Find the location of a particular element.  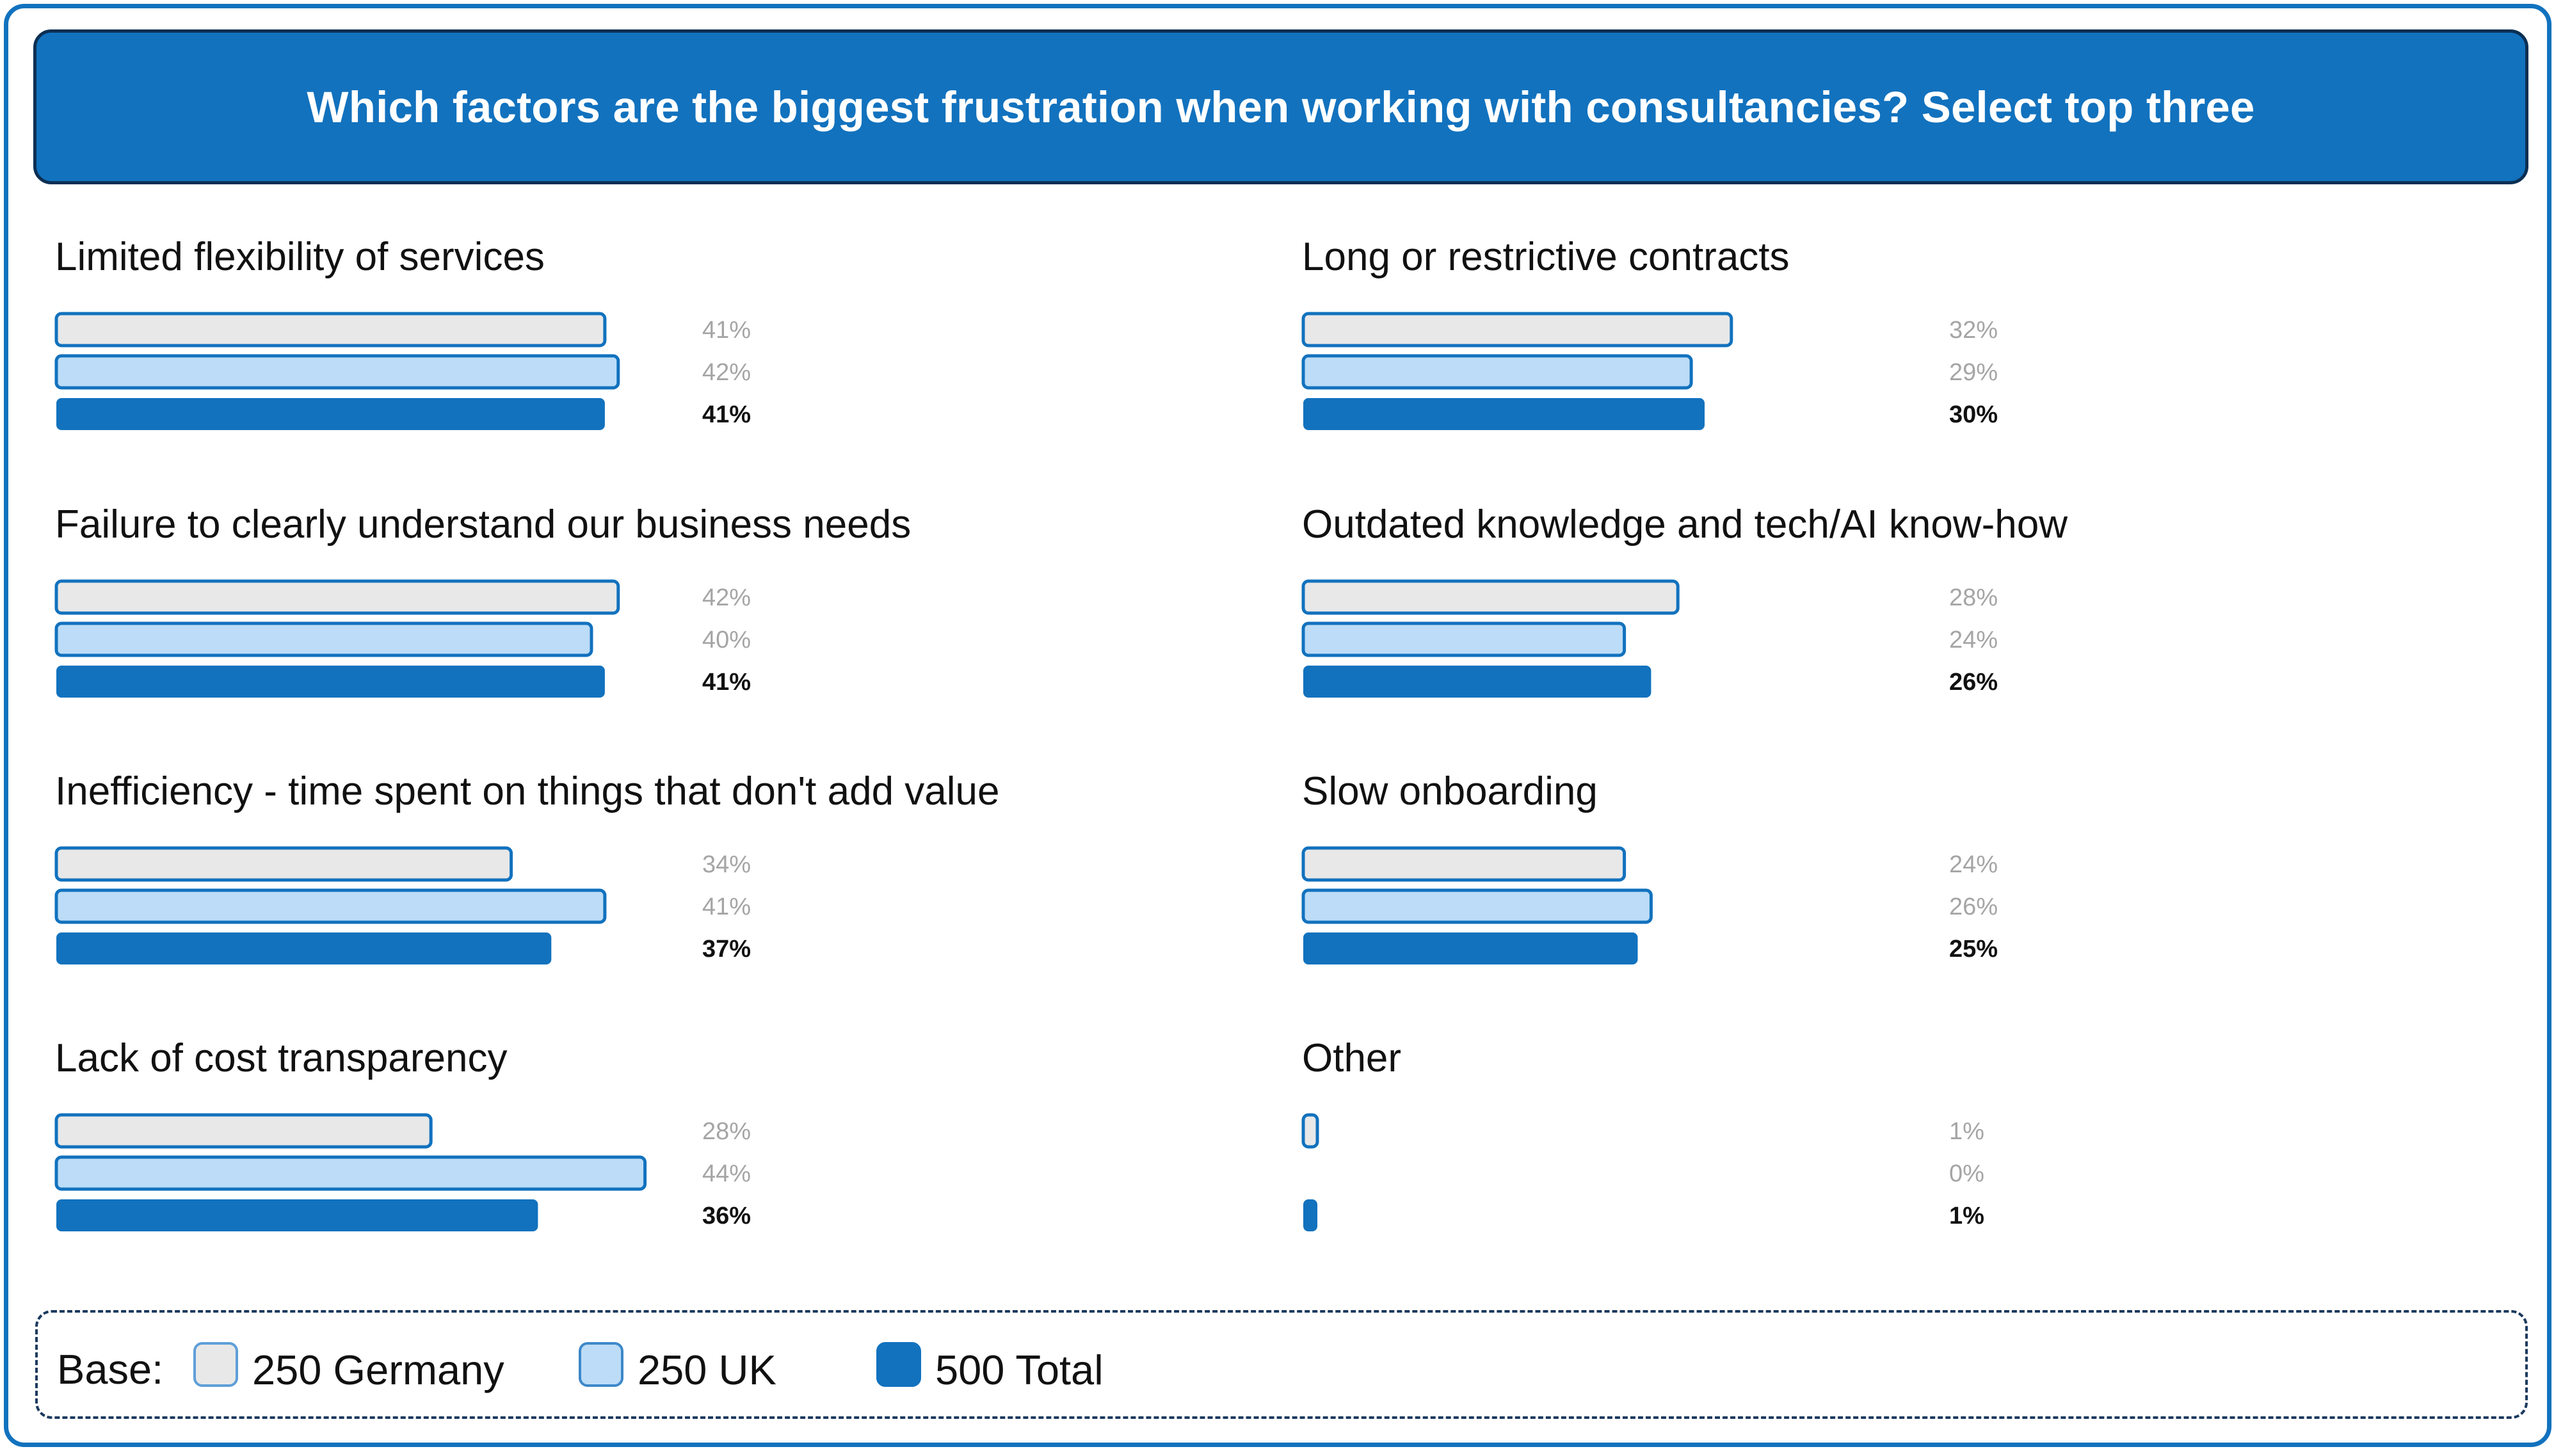

value-label-total: 25% is located at coordinates (1973, 949).